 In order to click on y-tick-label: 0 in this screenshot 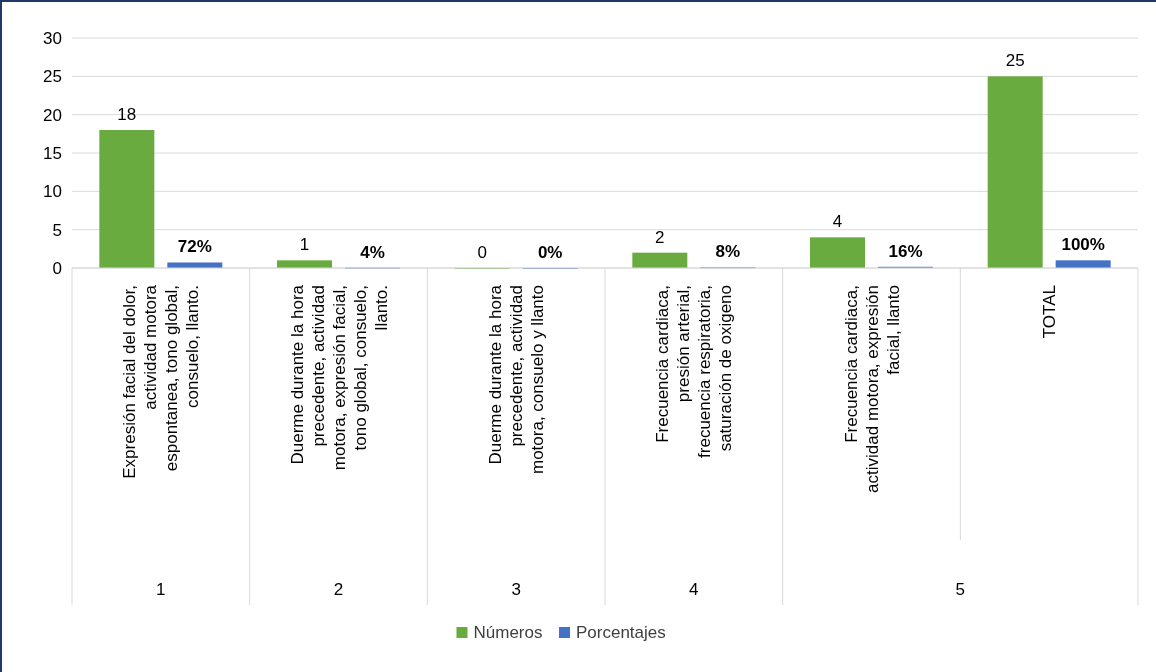, I will do `click(57, 268)`.